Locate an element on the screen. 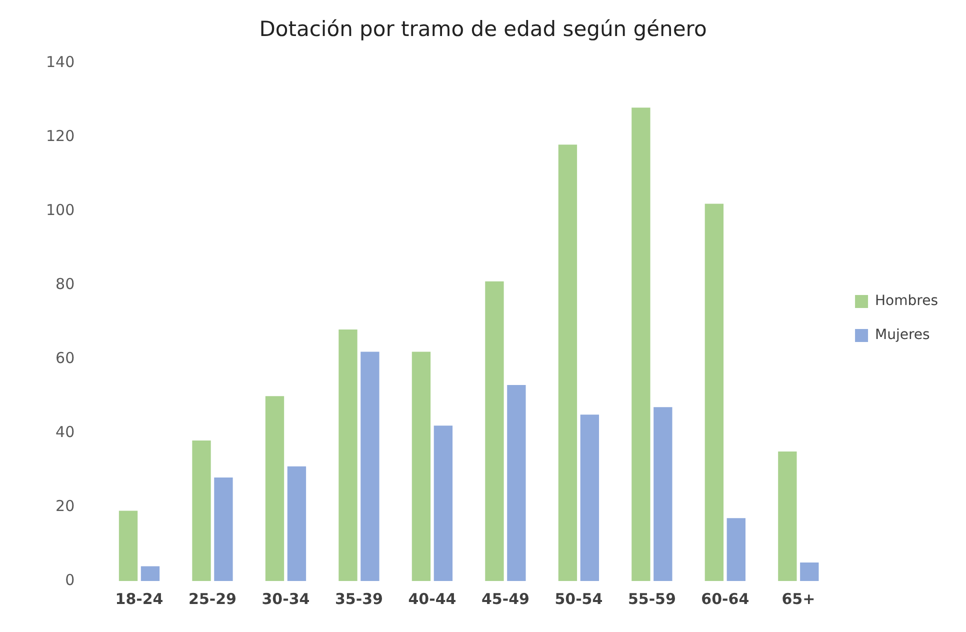 The image size is (966, 632). y-tick-label: 60 is located at coordinates (65, 357).